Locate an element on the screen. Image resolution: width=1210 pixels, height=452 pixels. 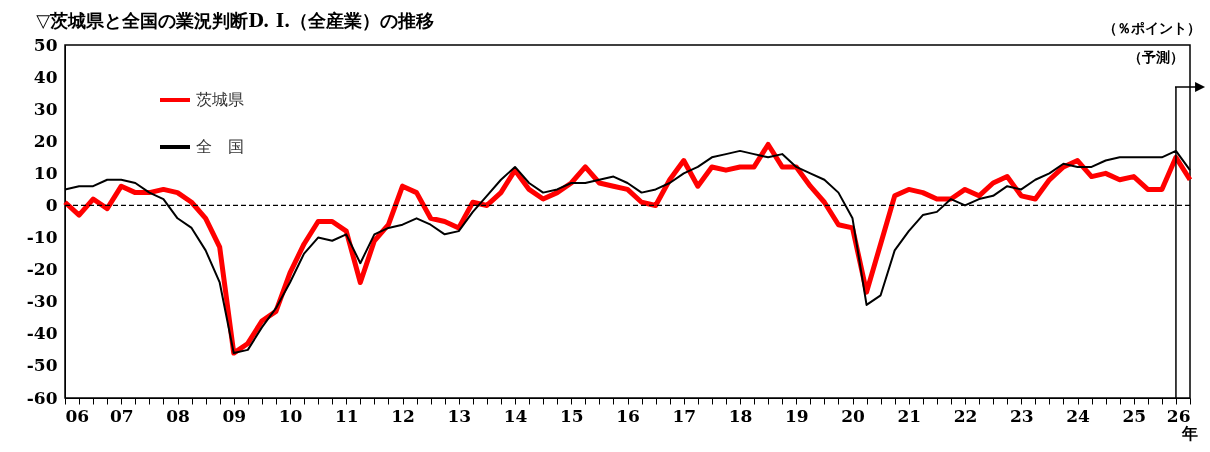
x-tick-label: 17 is located at coordinates (684, 415).